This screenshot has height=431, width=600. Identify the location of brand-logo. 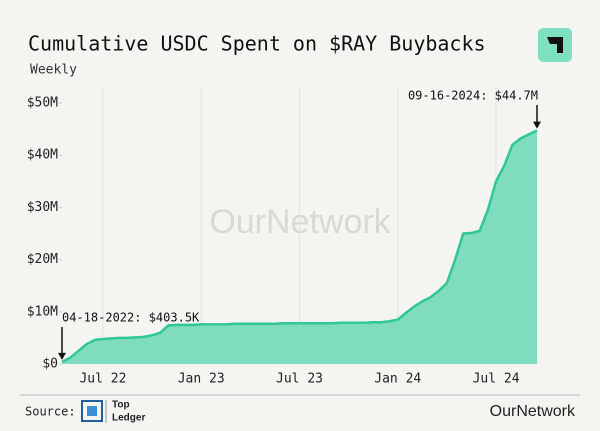
(555, 45).